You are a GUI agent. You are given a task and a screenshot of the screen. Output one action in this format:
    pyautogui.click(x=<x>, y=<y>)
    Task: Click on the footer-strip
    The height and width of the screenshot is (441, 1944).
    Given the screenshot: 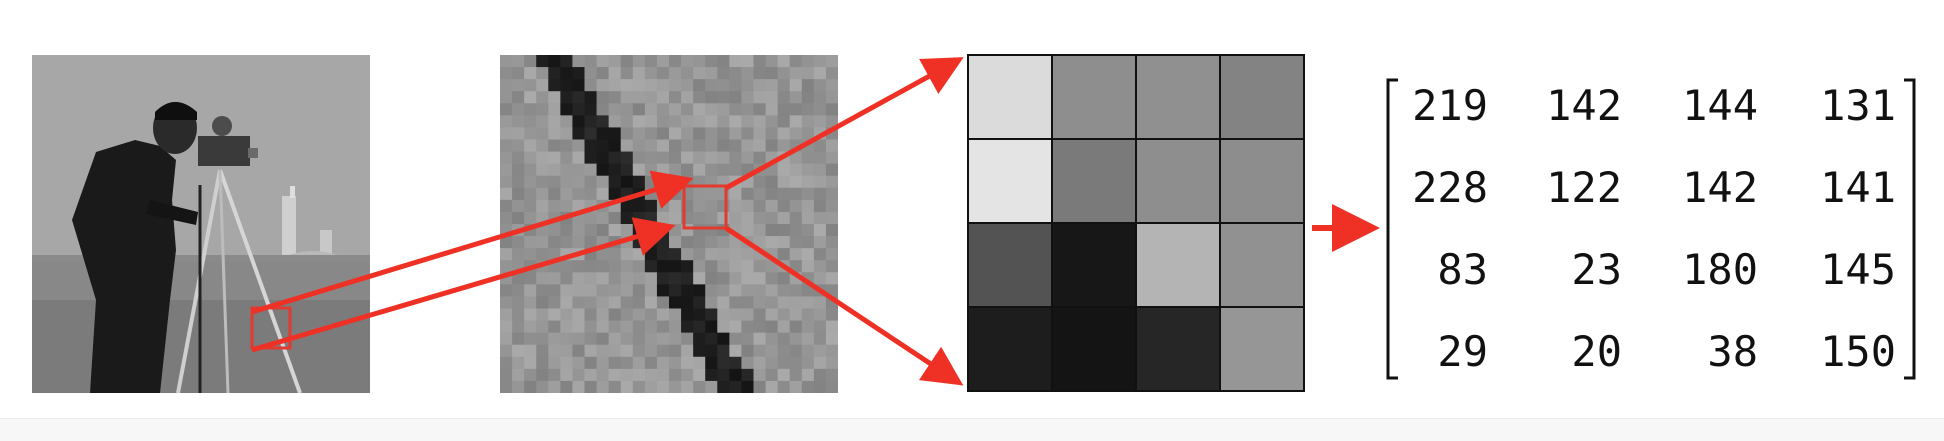 What is the action you would take?
    pyautogui.click(x=972, y=429)
    